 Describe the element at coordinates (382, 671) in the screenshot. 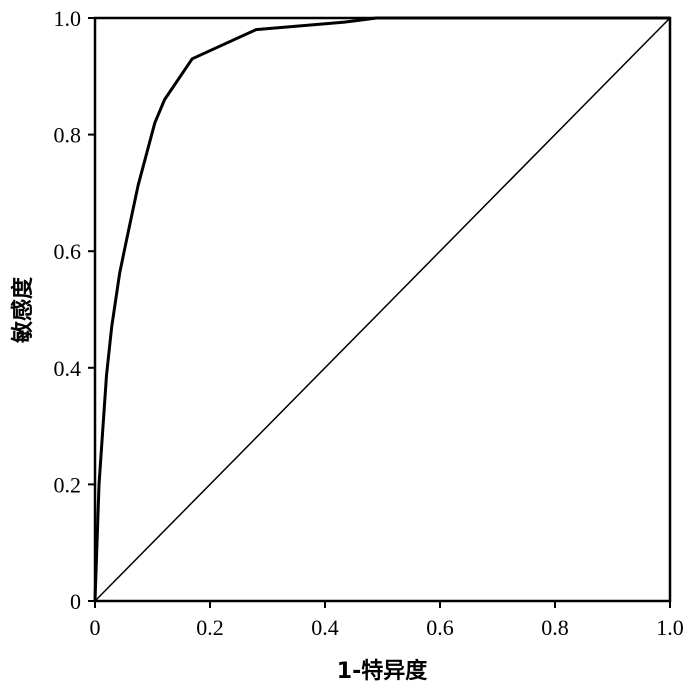

I see `x-axis-label: 1-特异度` at that location.